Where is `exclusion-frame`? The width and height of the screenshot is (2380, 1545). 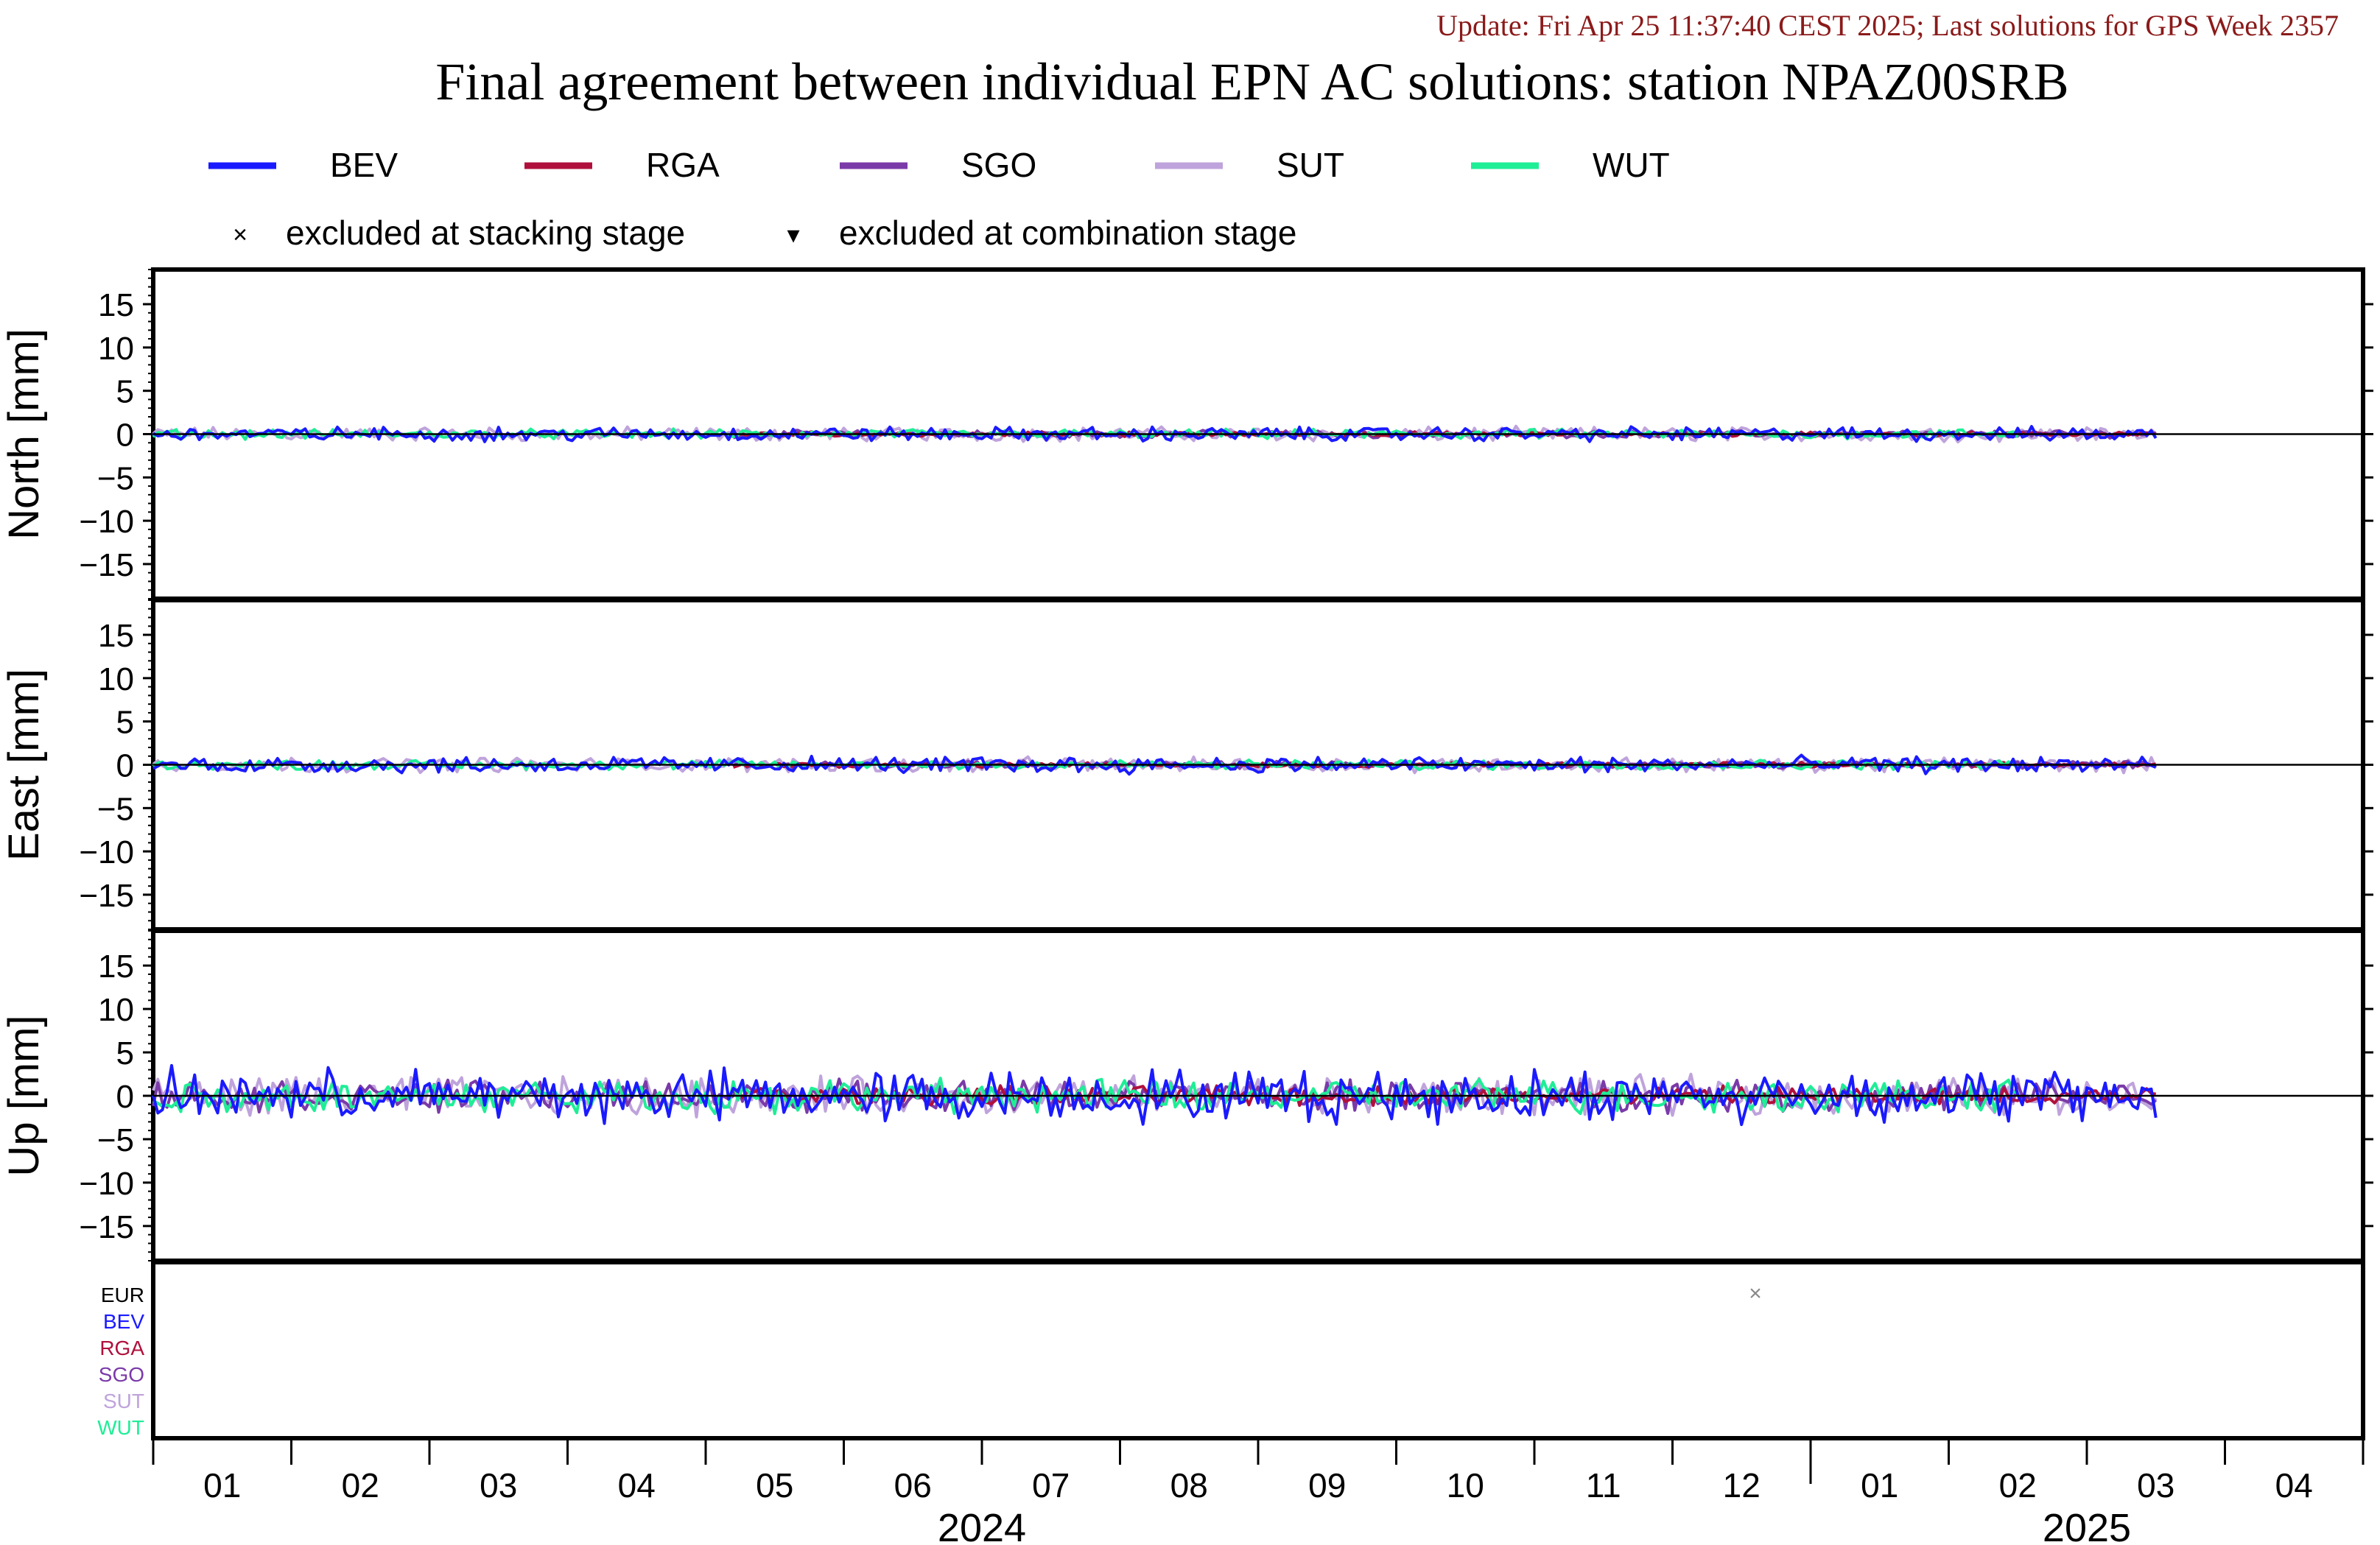
exclusion-frame is located at coordinates (1258, 1350).